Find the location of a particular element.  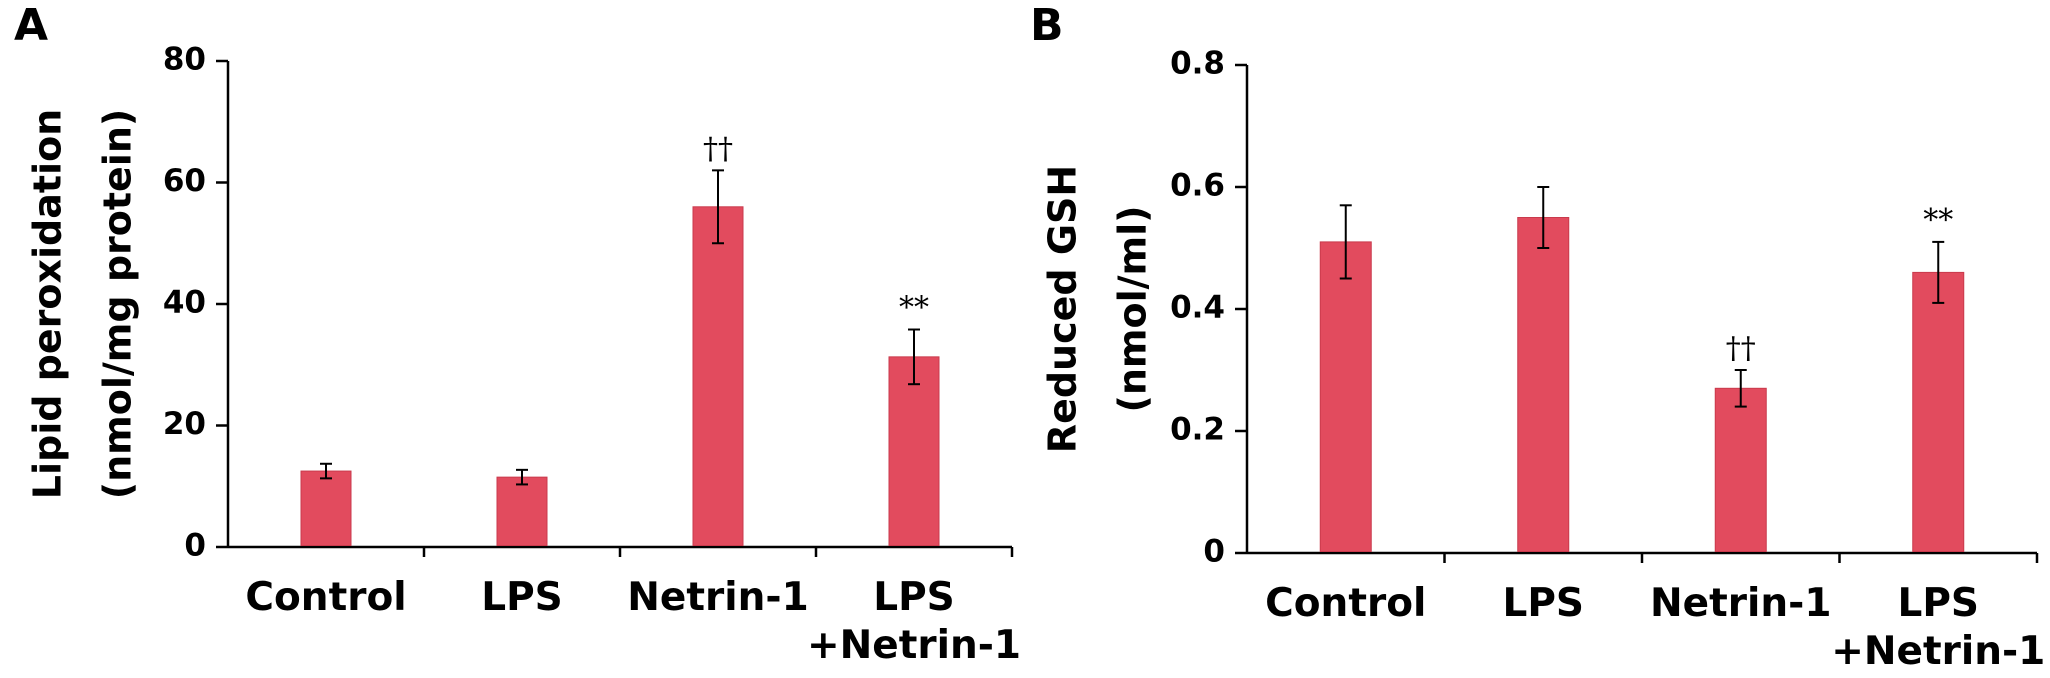

y-tick-label: 40 is located at coordinates (184, 303).